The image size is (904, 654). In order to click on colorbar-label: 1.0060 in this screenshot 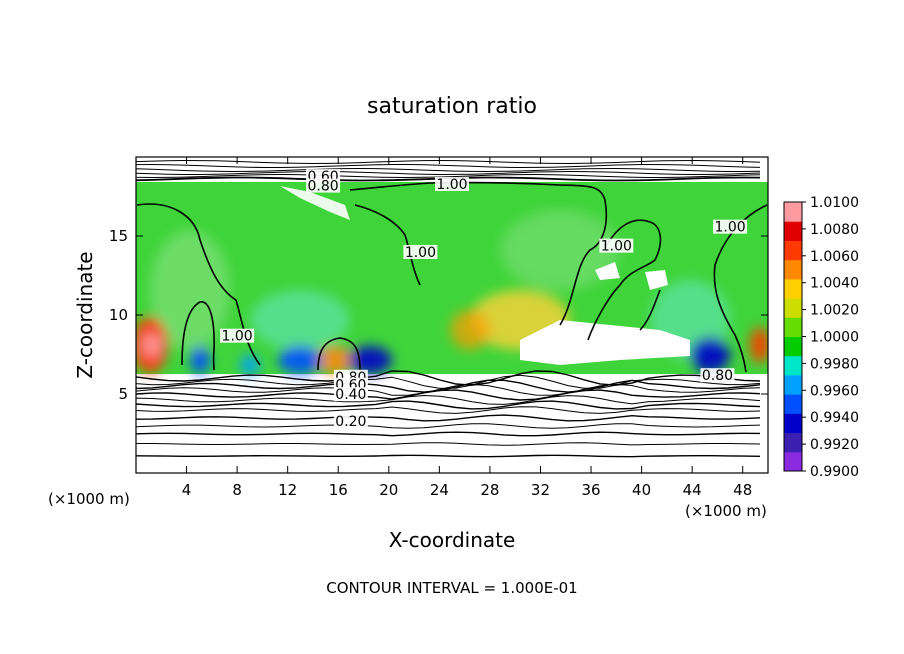, I will do `click(834, 257)`.